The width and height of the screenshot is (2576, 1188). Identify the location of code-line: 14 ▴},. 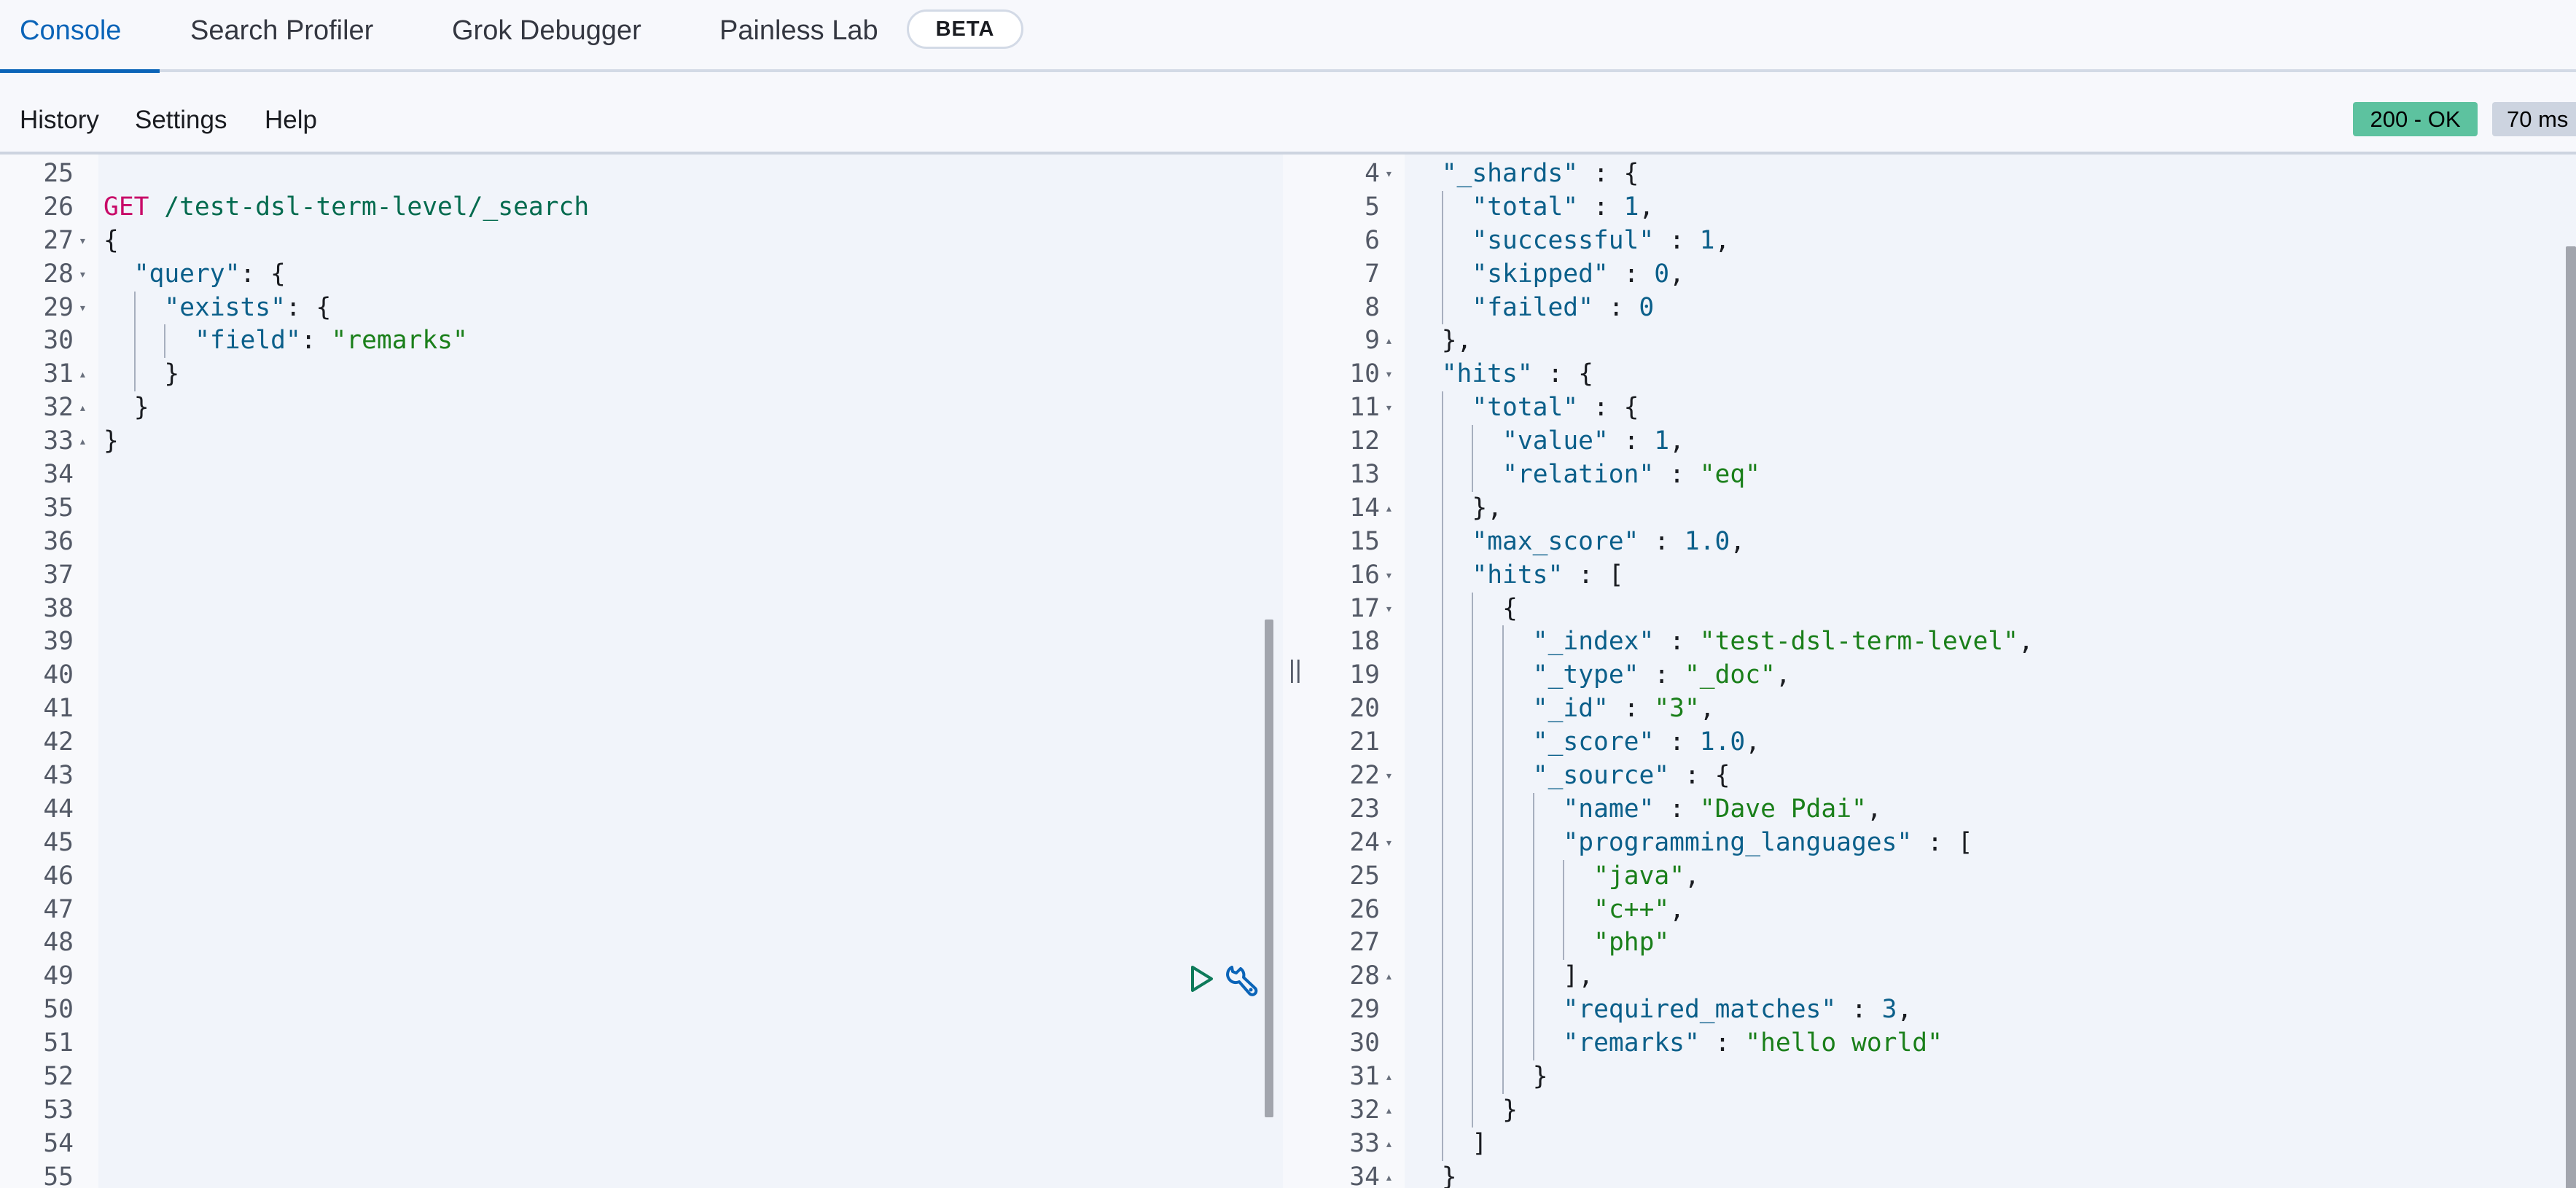
(1943, 508).